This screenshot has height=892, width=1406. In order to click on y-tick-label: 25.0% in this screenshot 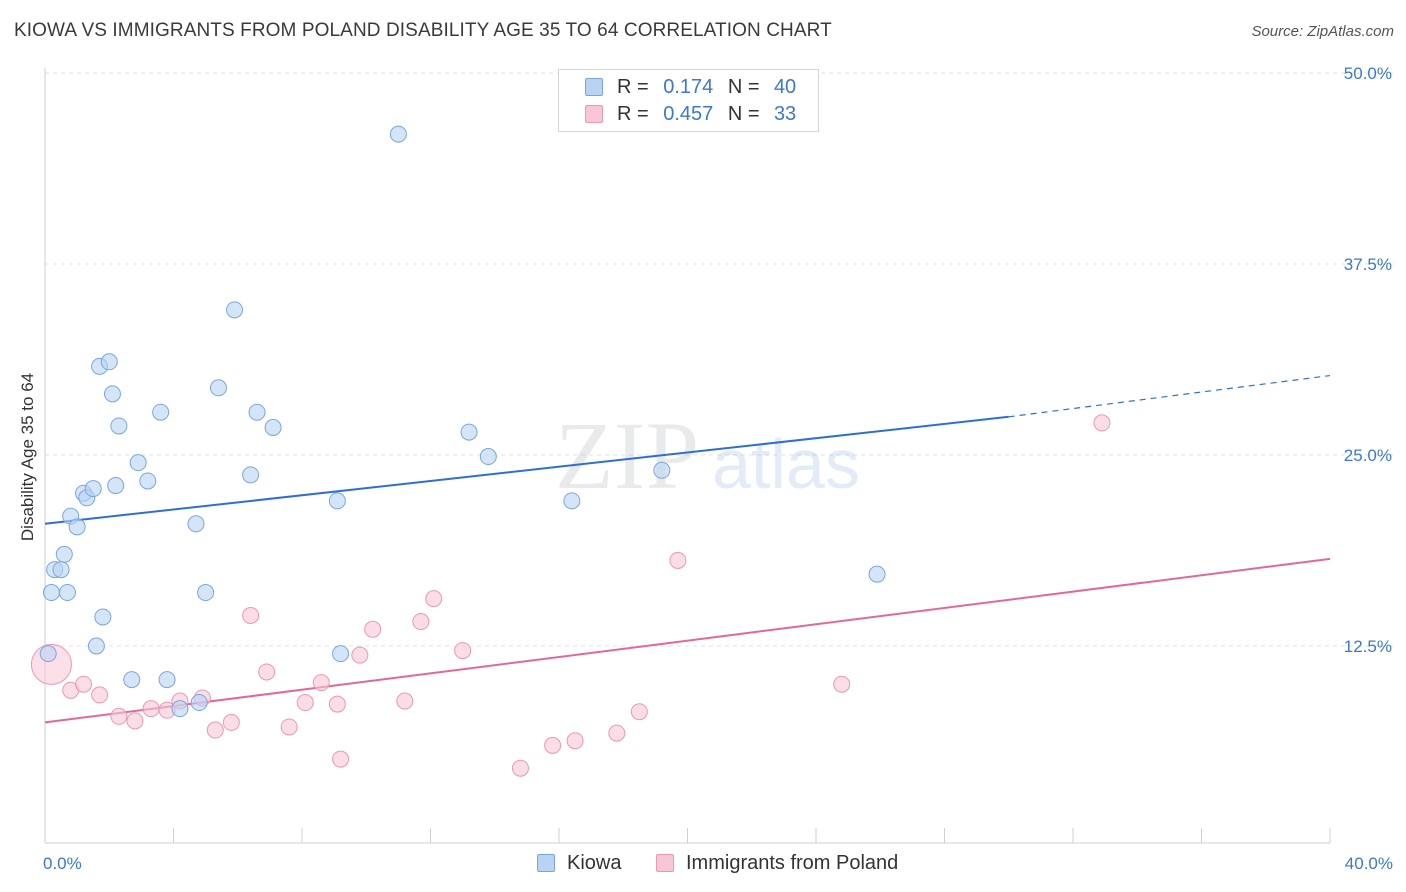, I will do `click(1368, 455)`.